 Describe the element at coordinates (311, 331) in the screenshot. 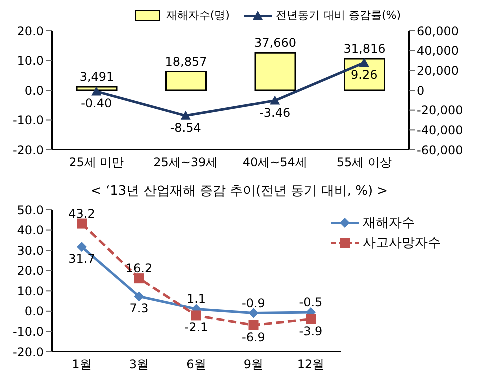

I see `data-label: -3.9` at that location.